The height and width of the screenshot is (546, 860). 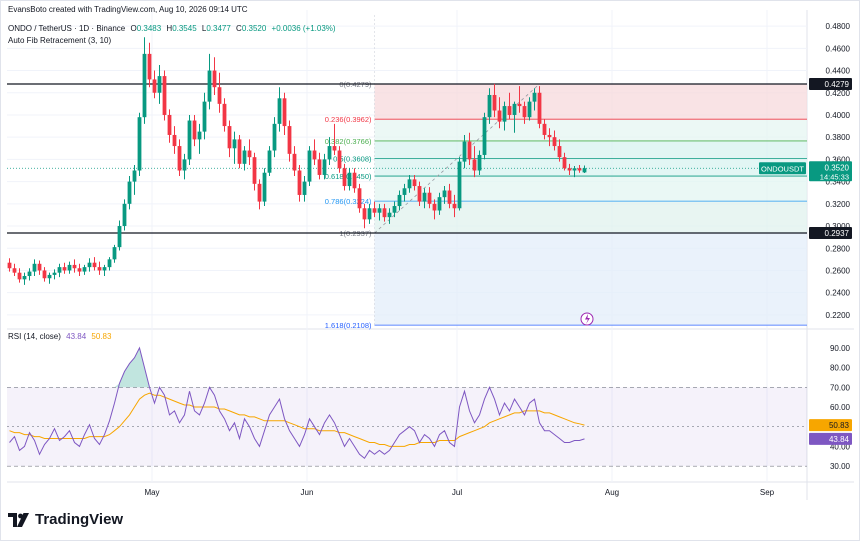 What do you see at coordinates (782, 168) in the screenshot?
I see `symbol-tag-box` at bounding box center [782, 168].